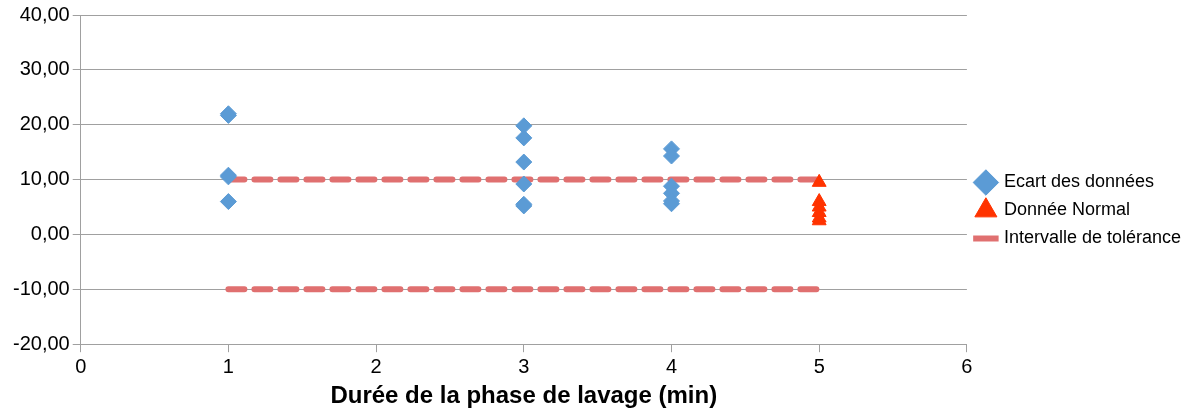 Image resolution: width=1201 pixels, height=411 pixels. Describe the element at coordinates (41, 342) in the screenshot. I see `y-tick-label: -20,00` at that location.